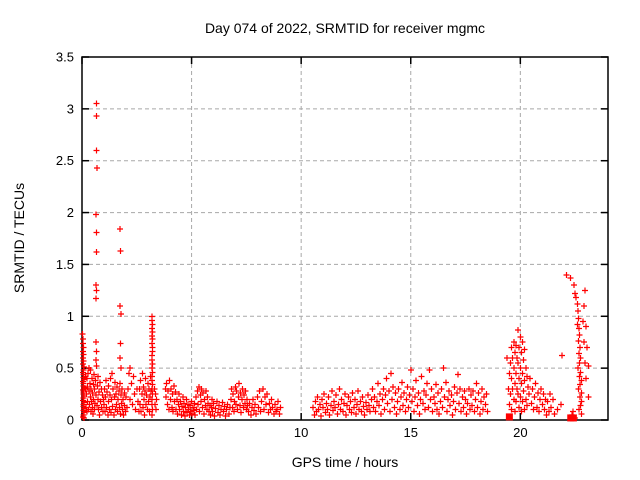 This screenshot has height=480, width=640. I want to click on x-tick-label: 10, so click(301, 432).